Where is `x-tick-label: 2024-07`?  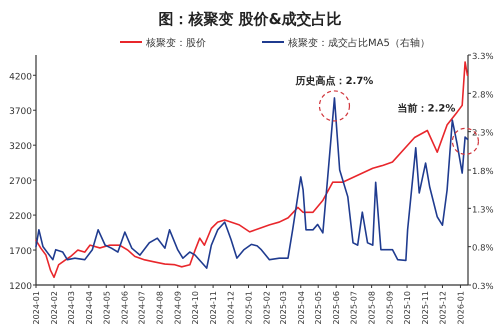
x-tick-label: 2024-07 is located at coordinates (142, 307).